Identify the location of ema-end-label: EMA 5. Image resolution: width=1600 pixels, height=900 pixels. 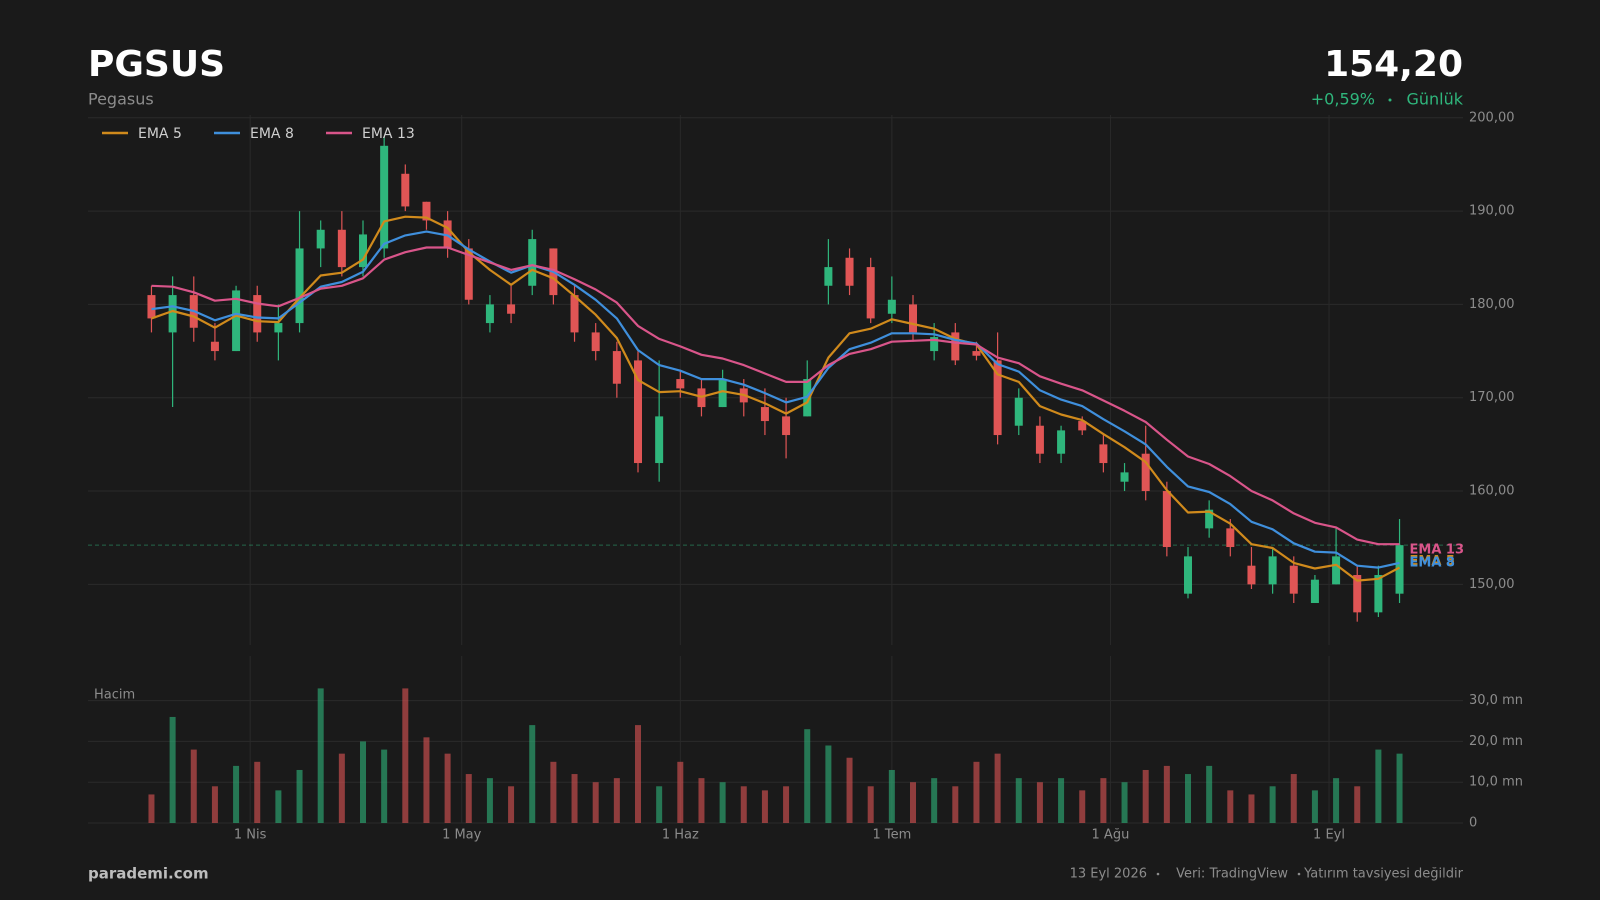
(1432, 561).